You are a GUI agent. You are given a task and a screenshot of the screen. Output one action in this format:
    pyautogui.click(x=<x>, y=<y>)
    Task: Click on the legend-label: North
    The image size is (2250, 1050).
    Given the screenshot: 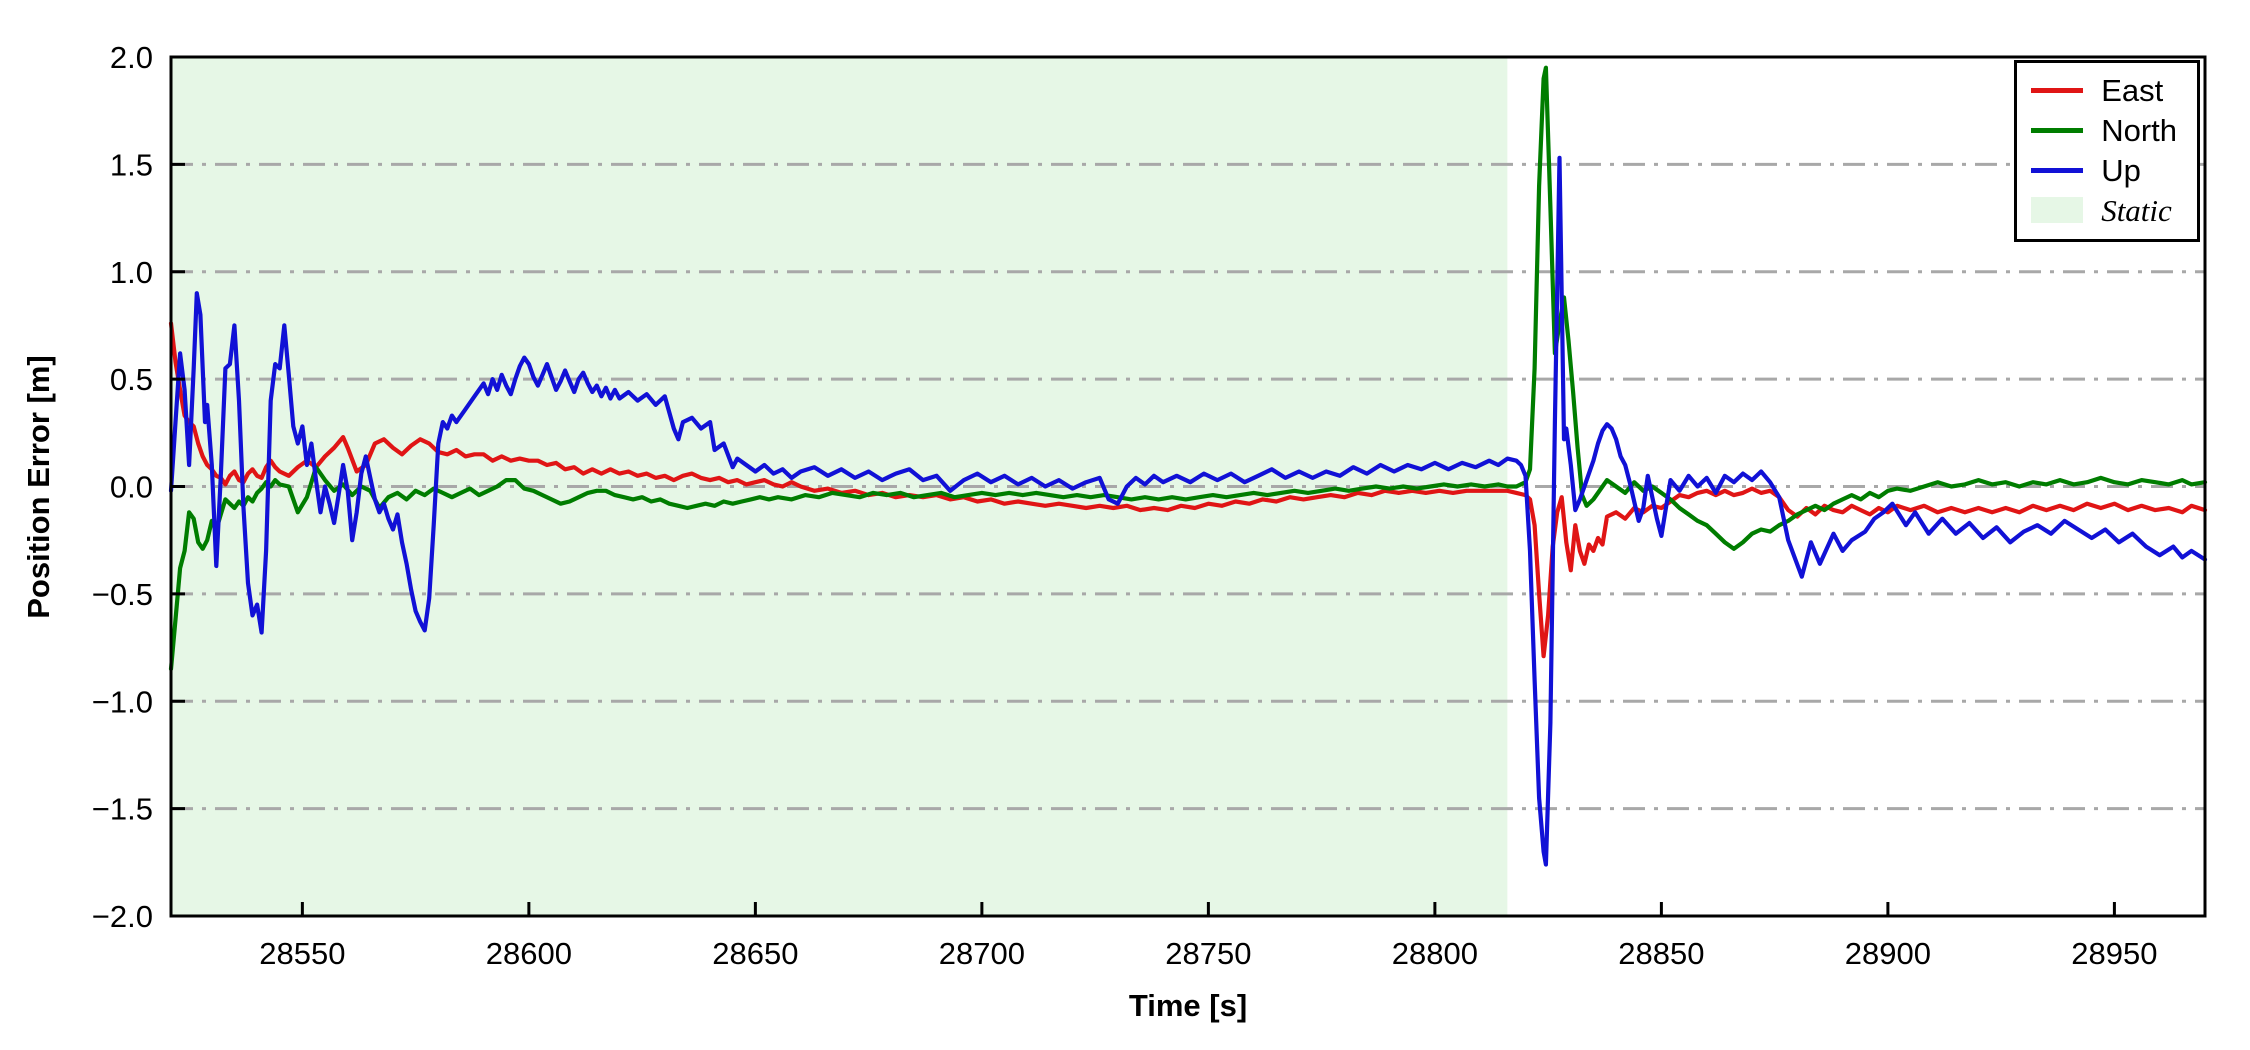 What is the action you would take?
    pyautogui.click(x=2139, y=130)
    